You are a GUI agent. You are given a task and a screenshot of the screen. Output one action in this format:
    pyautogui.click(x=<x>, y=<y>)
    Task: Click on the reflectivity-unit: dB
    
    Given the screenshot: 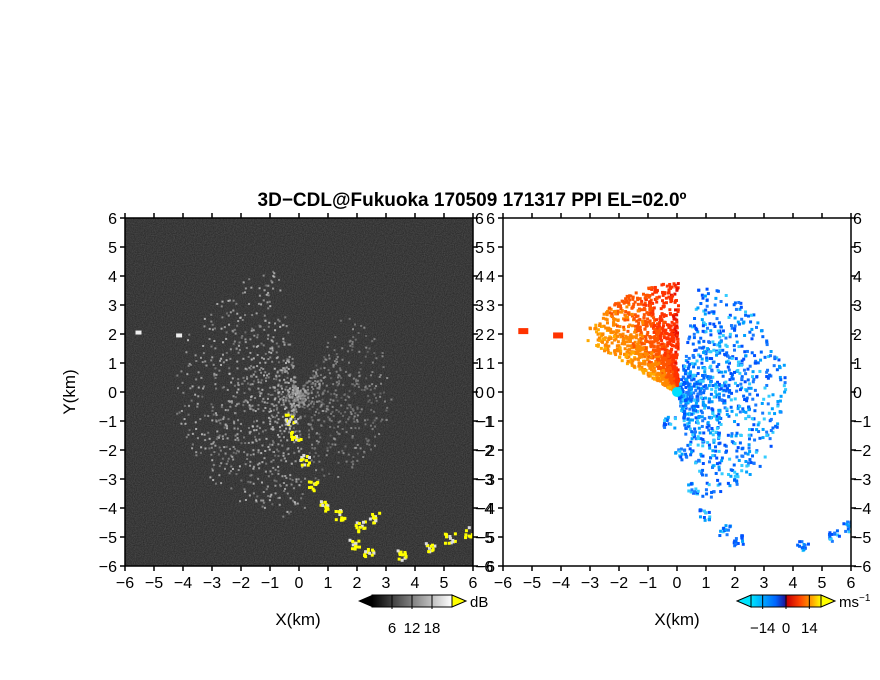 What is the action you would take?
    pyautogui.click(x=479, y=602)
    